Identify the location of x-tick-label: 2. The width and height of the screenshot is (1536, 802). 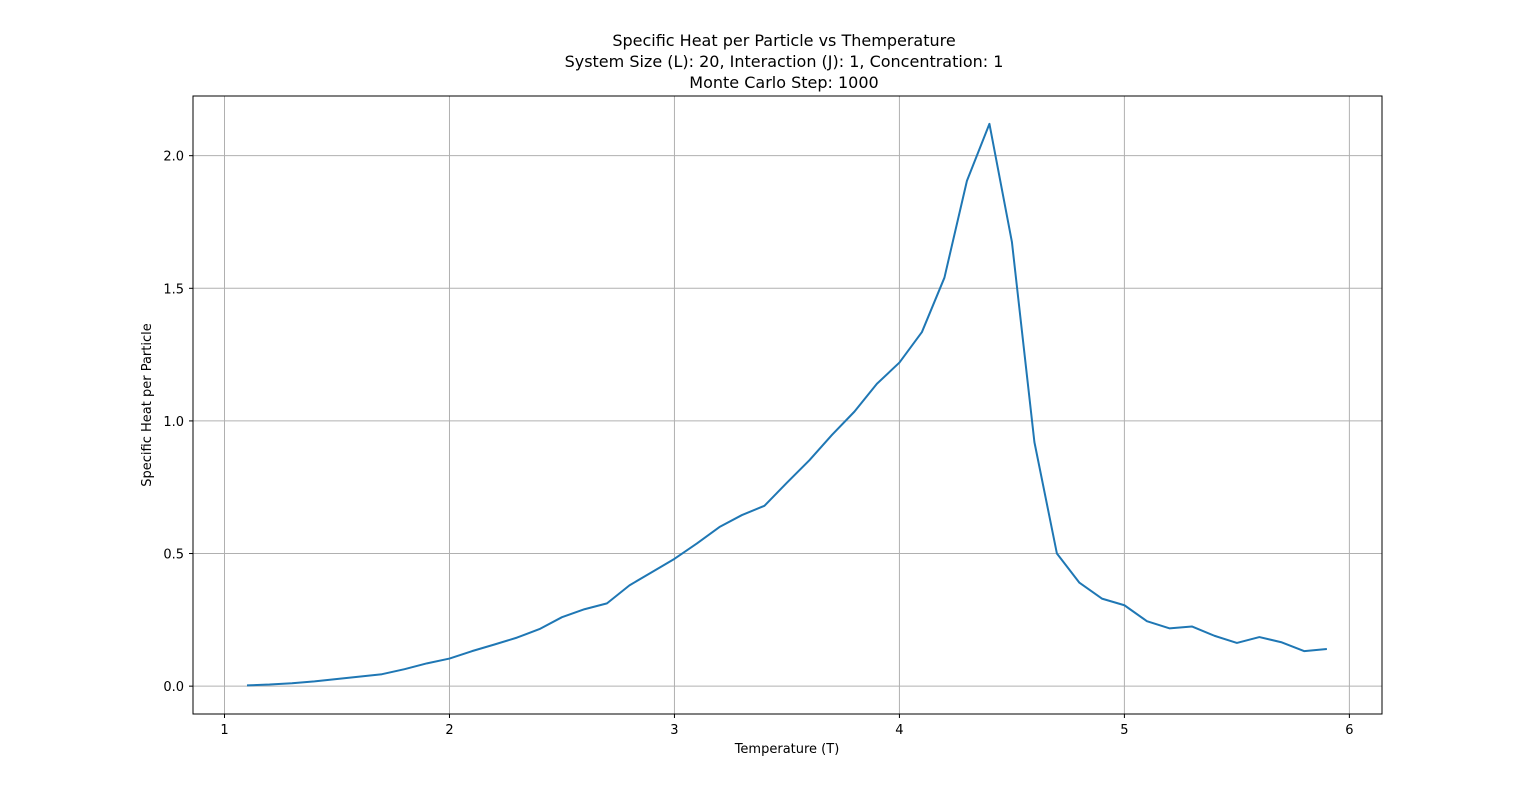
(449, 730).